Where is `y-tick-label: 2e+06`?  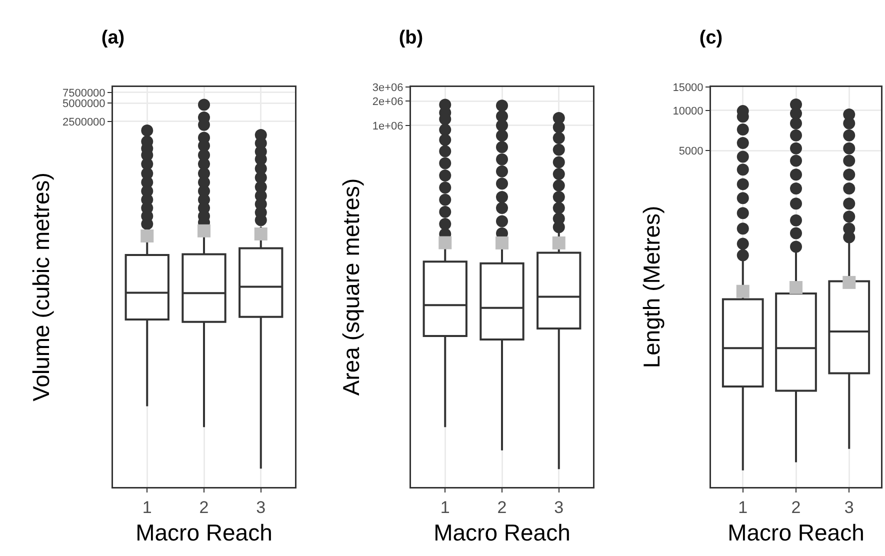 y-tick-label: 2e+06 is located at coordinates (388, 102).